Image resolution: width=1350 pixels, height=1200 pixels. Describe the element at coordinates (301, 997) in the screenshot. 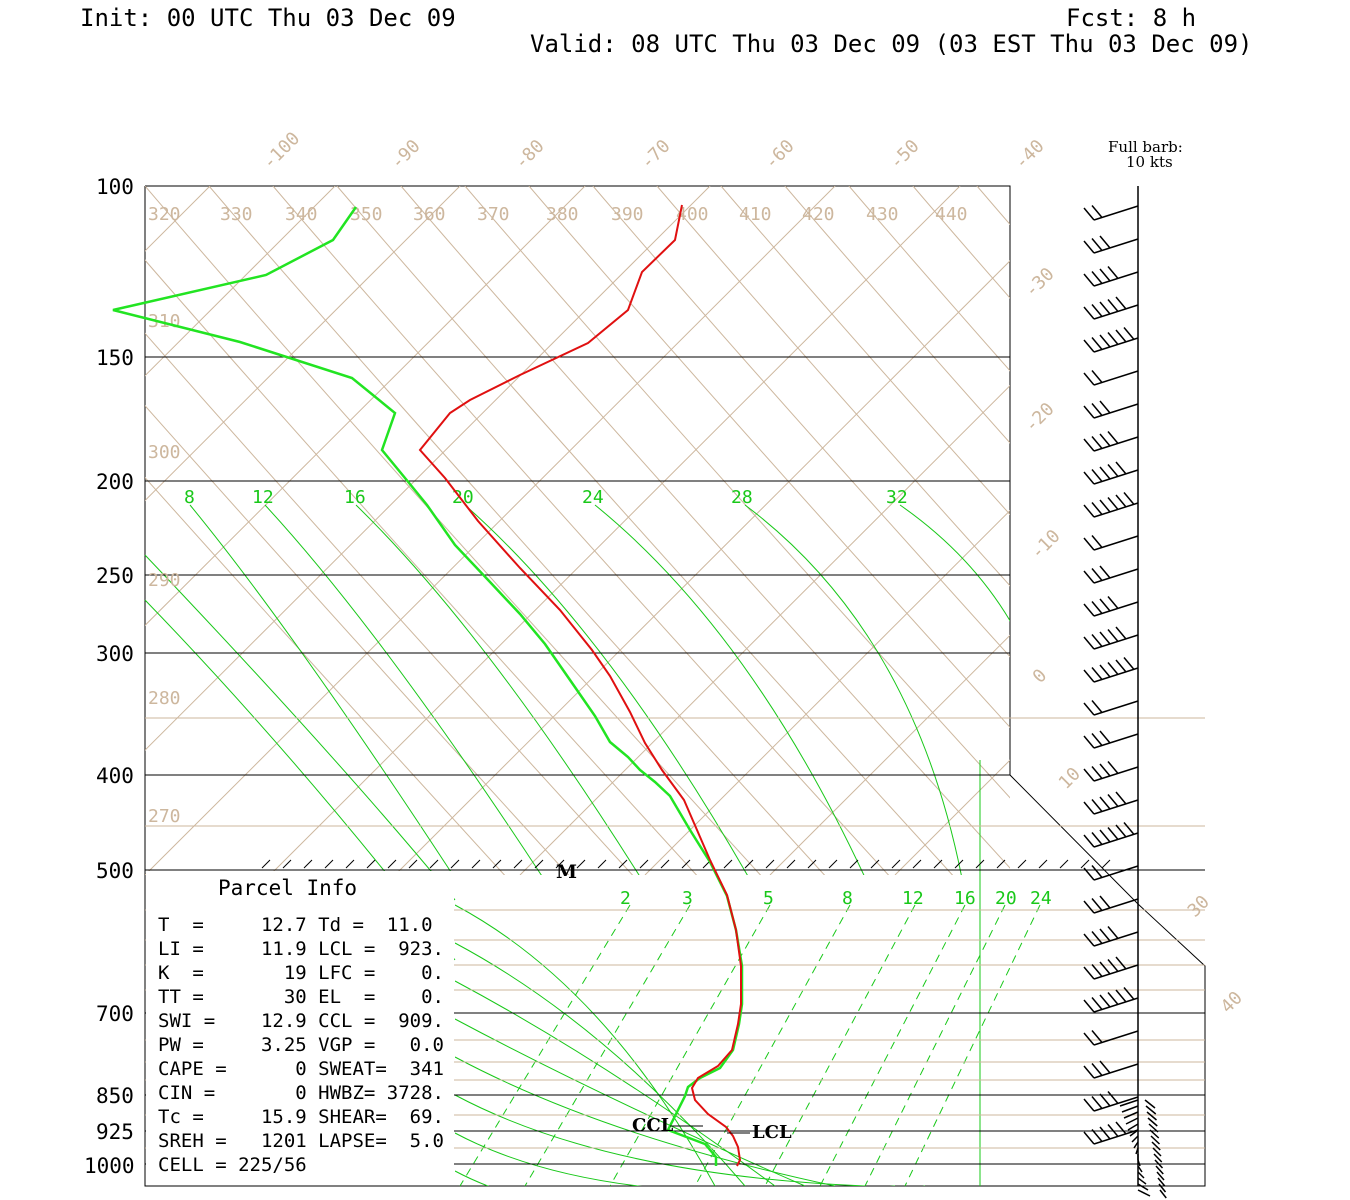

I see `parcel-info-row: TT = 30 EL = 0.` at that location.